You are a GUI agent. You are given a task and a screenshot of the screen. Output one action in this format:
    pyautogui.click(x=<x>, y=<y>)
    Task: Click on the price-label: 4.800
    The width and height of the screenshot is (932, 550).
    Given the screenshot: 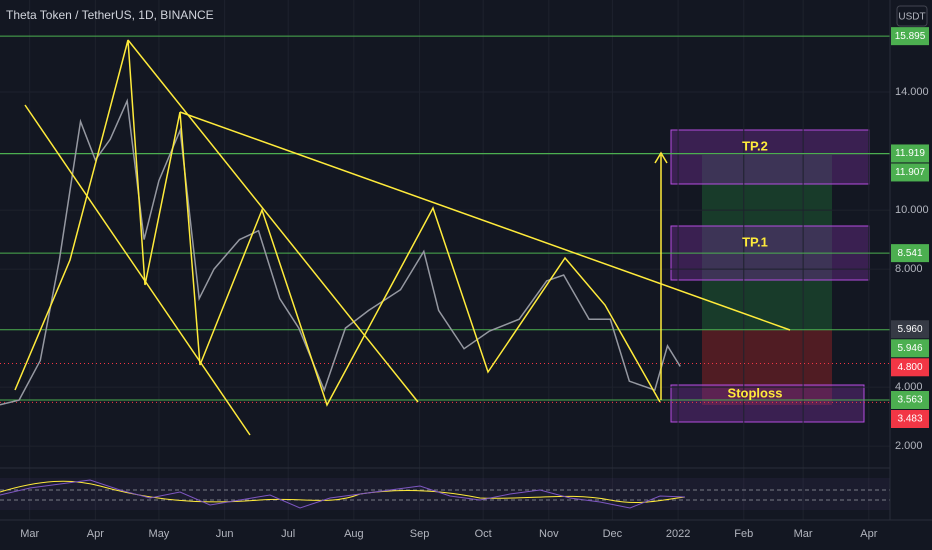 What is the action you would take?
    pyautogui.click(x=909, y=367)
    